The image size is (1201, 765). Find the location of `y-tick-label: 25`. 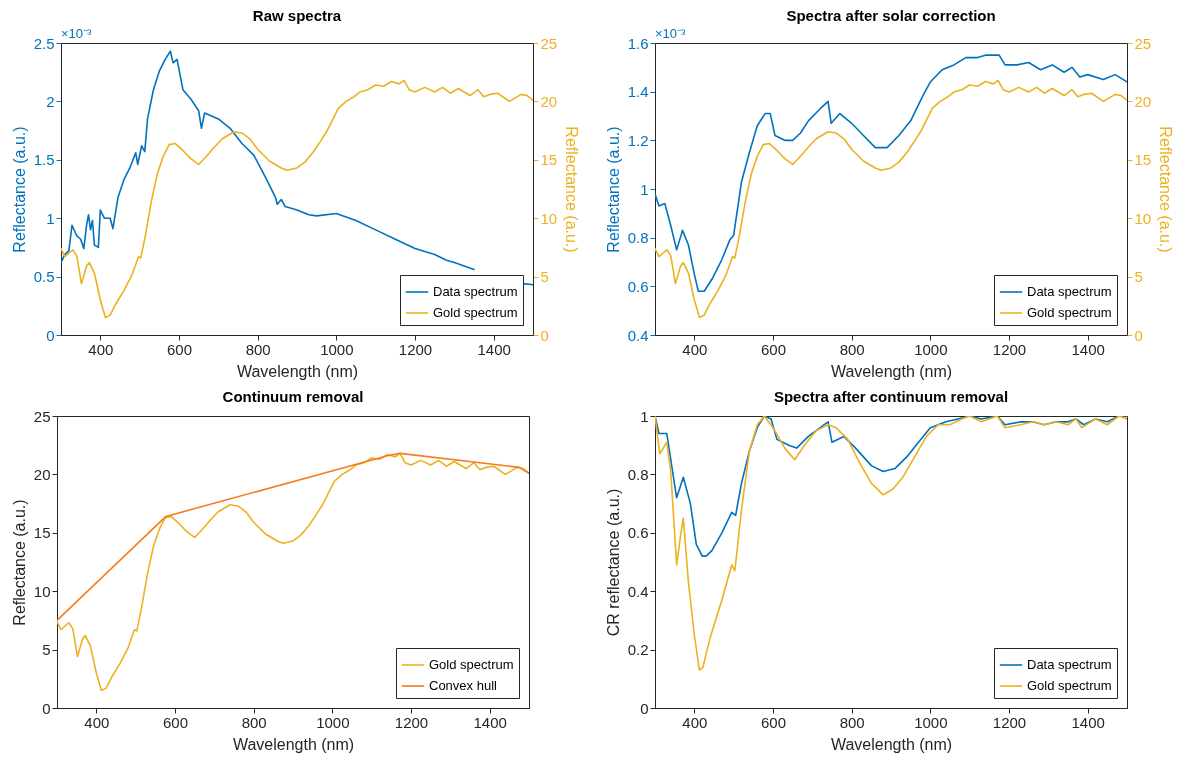

y-tick-label: 25 is located at coordinates (42, 416).